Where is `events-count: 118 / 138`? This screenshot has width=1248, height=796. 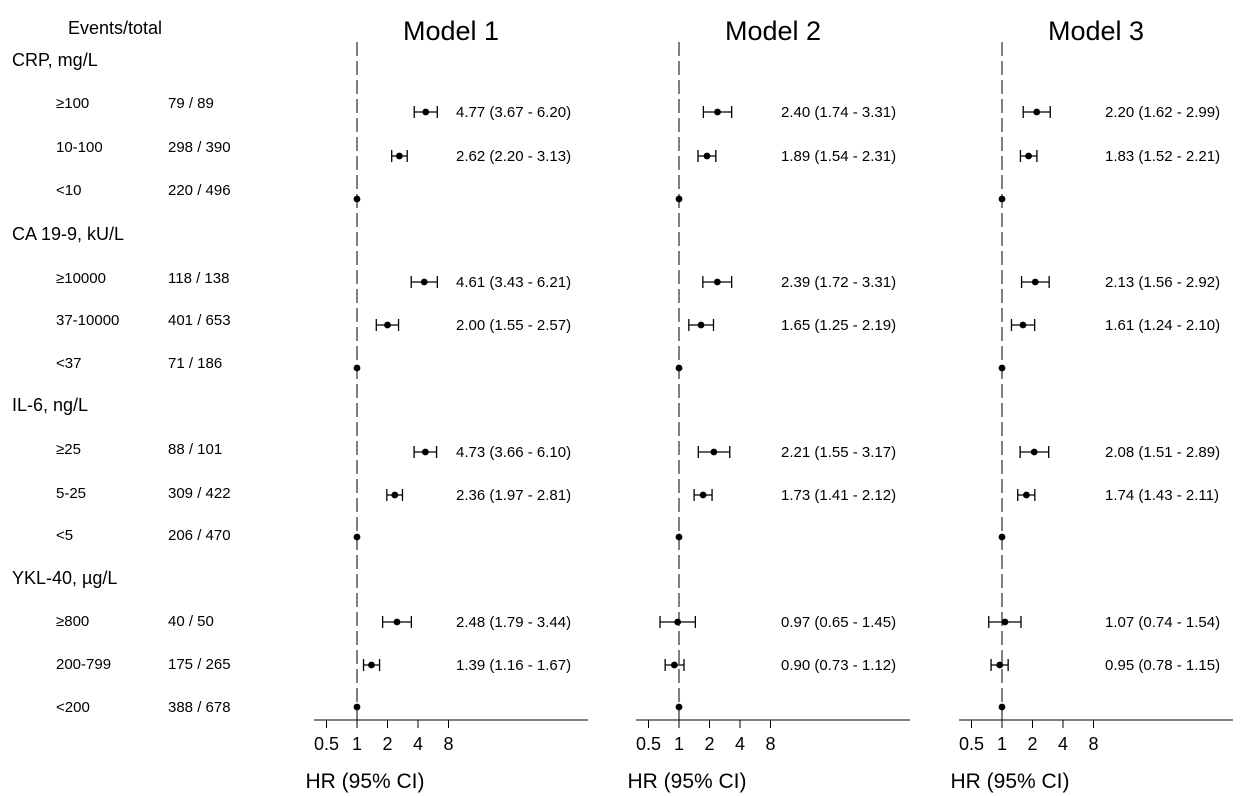 events-count: 118 / 138 is located at coordinates (199, 278).